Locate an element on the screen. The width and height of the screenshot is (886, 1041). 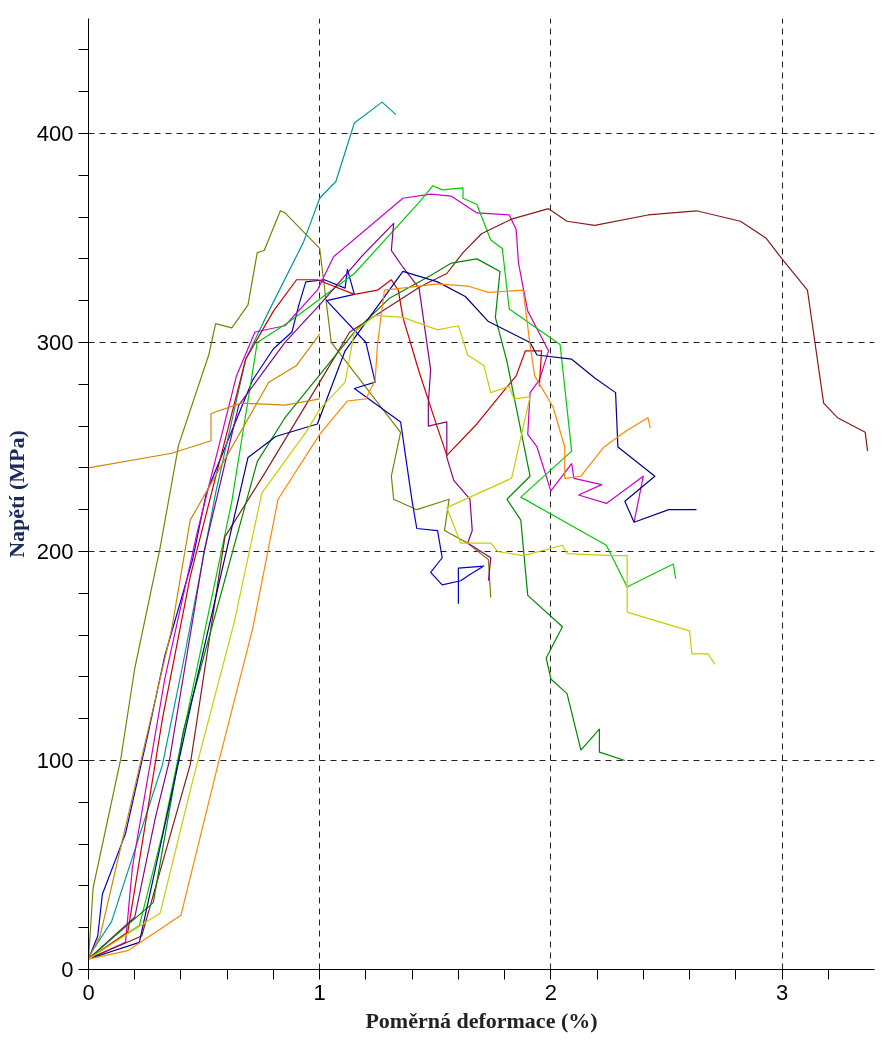
y-tick-label: 0 is located at coordinates (67, 969).